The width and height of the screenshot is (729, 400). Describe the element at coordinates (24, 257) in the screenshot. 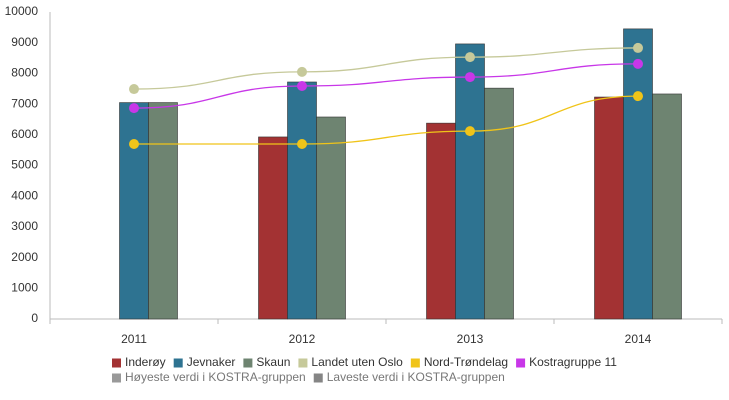

I see `y-tick-label: 2000` at that location.